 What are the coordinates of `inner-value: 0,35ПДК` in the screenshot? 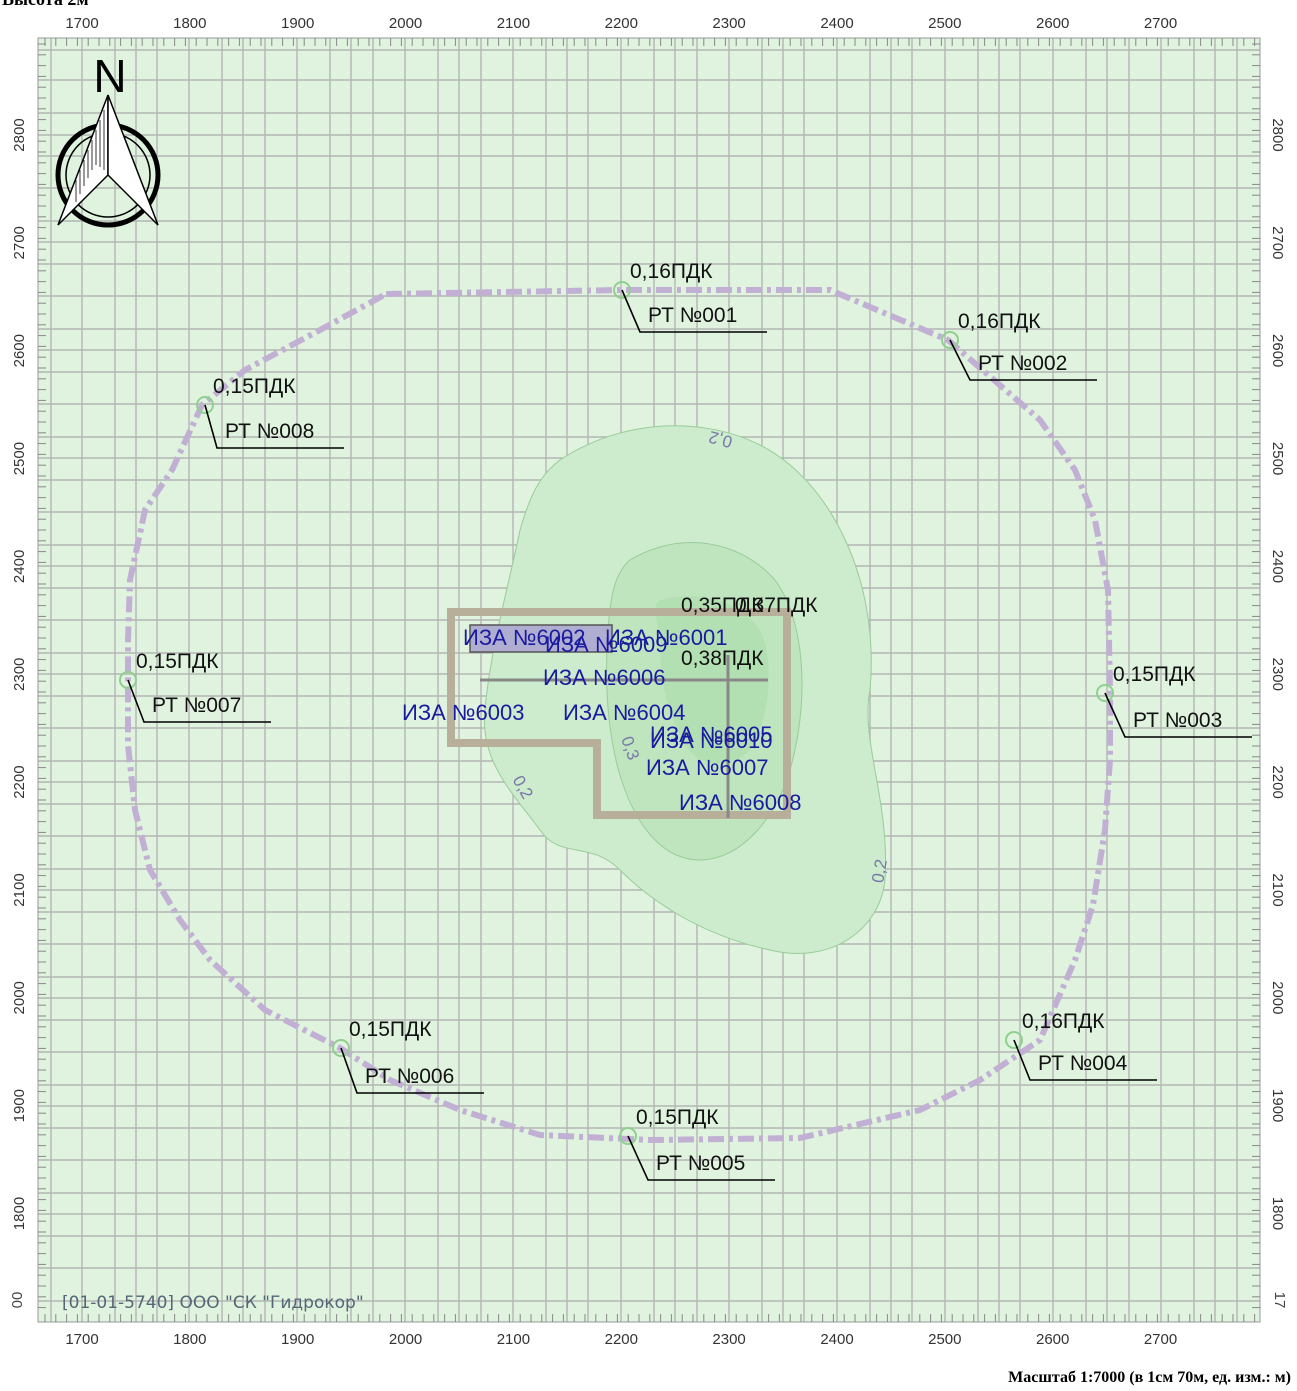 It's located at (722, 605).